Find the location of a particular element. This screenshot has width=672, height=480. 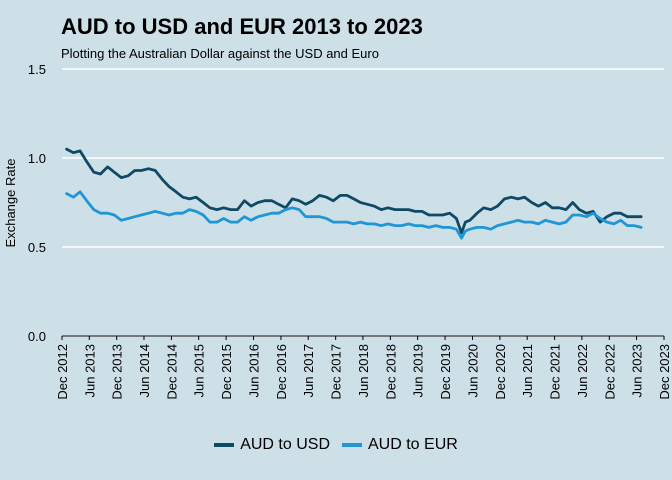

x-tick-label: Dec 2023 is located at coordinates (664, 372).